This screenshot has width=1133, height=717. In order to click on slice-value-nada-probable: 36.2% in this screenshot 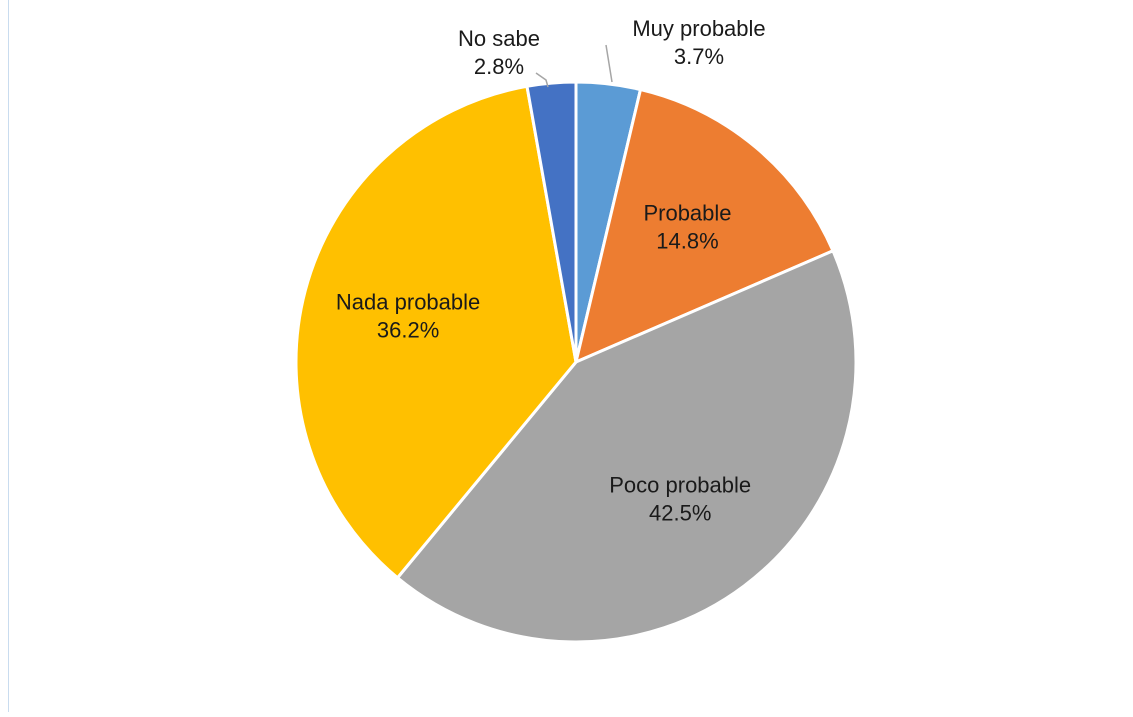, I will do `click(408, 330)`.